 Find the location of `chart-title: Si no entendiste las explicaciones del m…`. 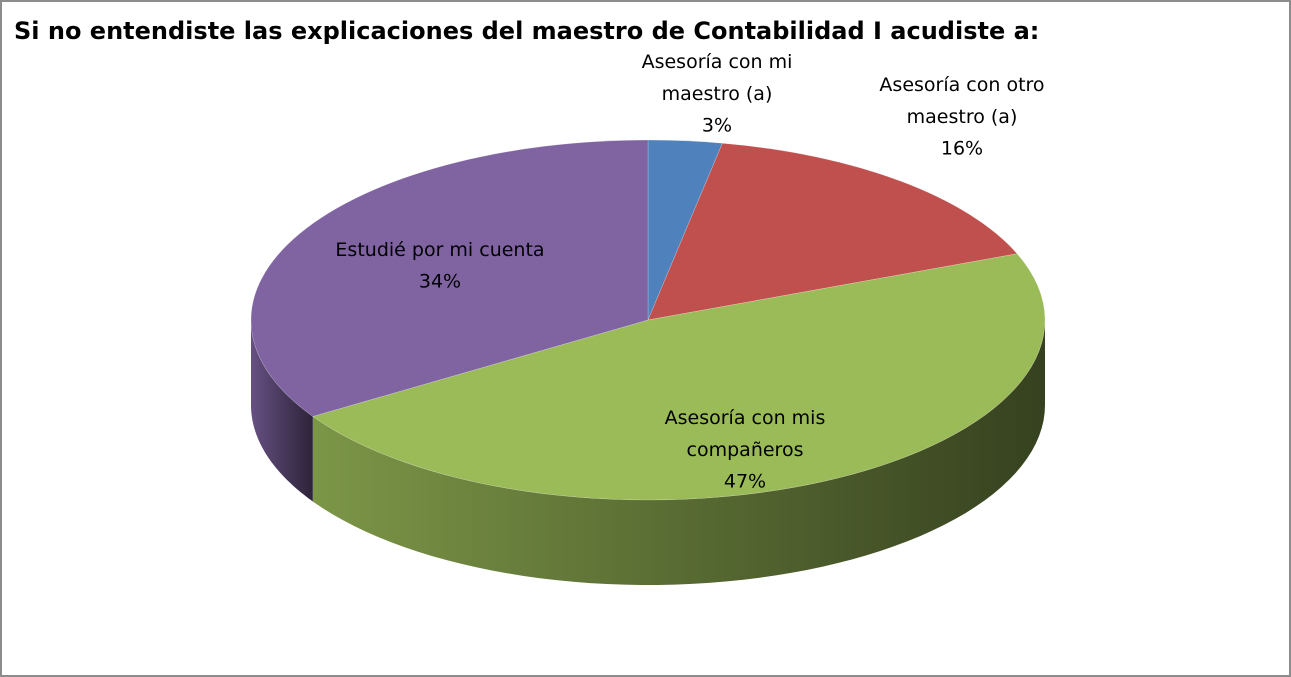

chart-title: Si no entendiste las explicaciones del m… is located at coordinates (526, 31).